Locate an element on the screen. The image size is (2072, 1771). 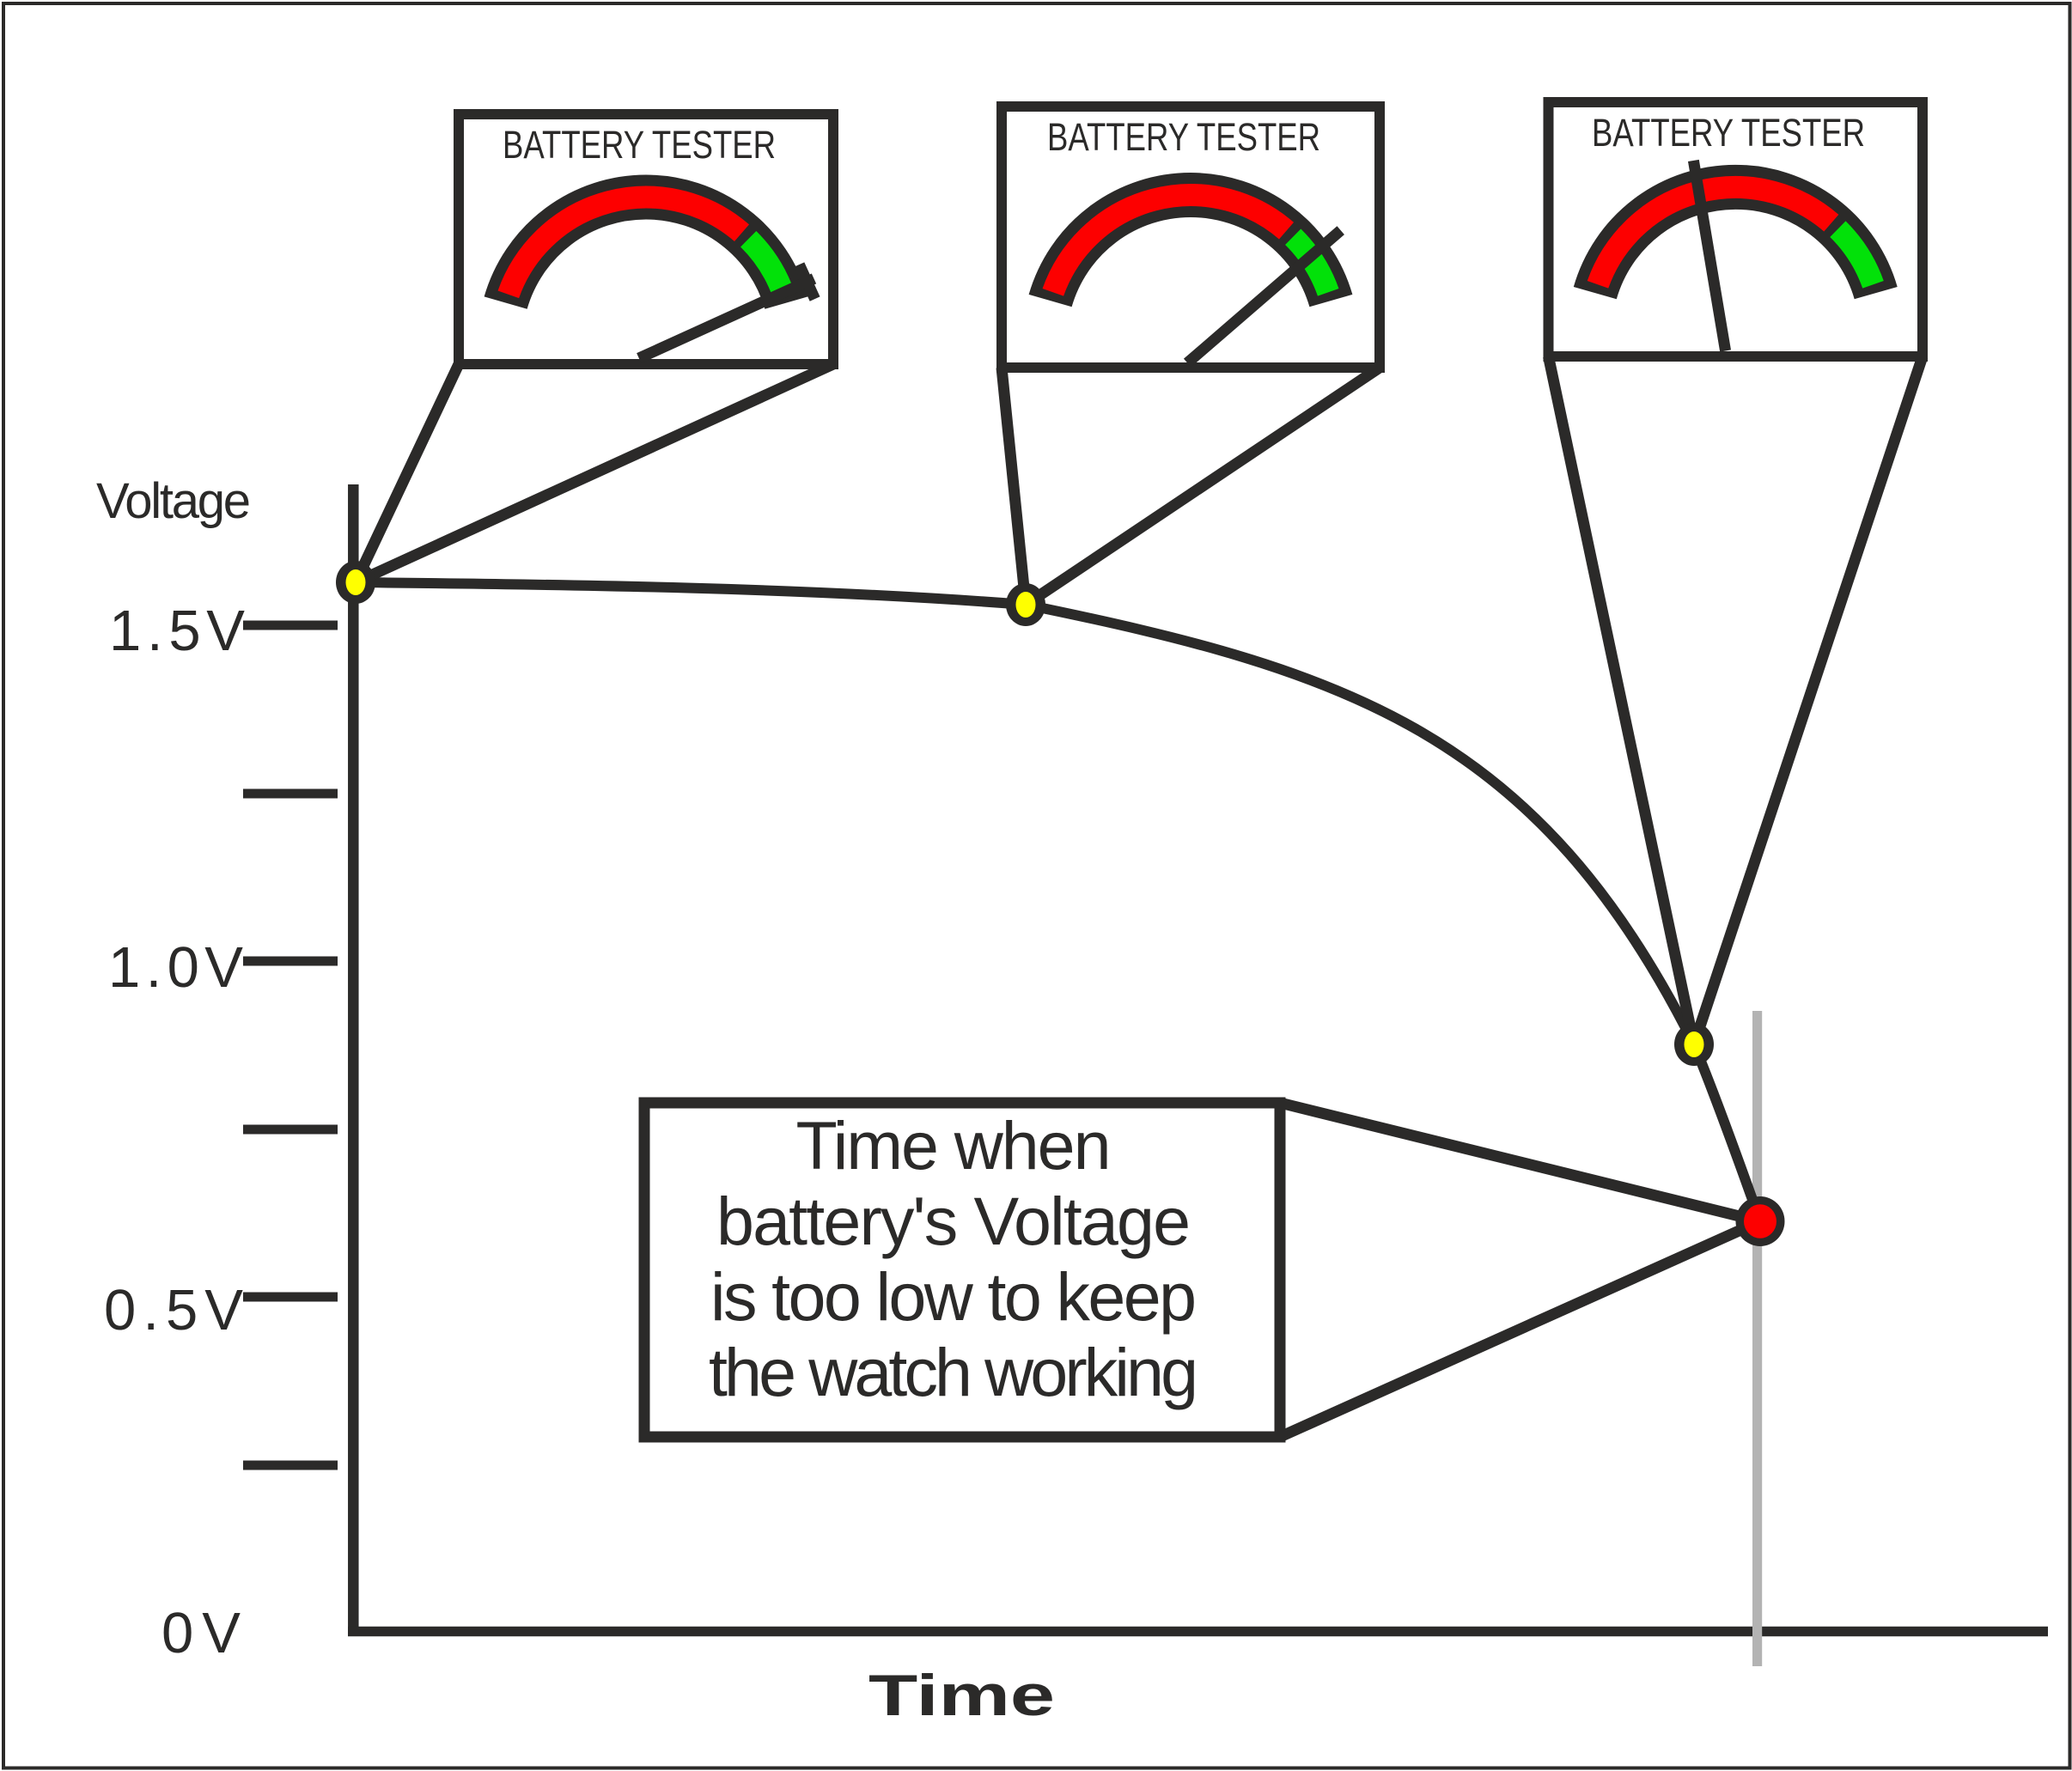
svg-text: 0.5V is located at coordinates (173, 1310).